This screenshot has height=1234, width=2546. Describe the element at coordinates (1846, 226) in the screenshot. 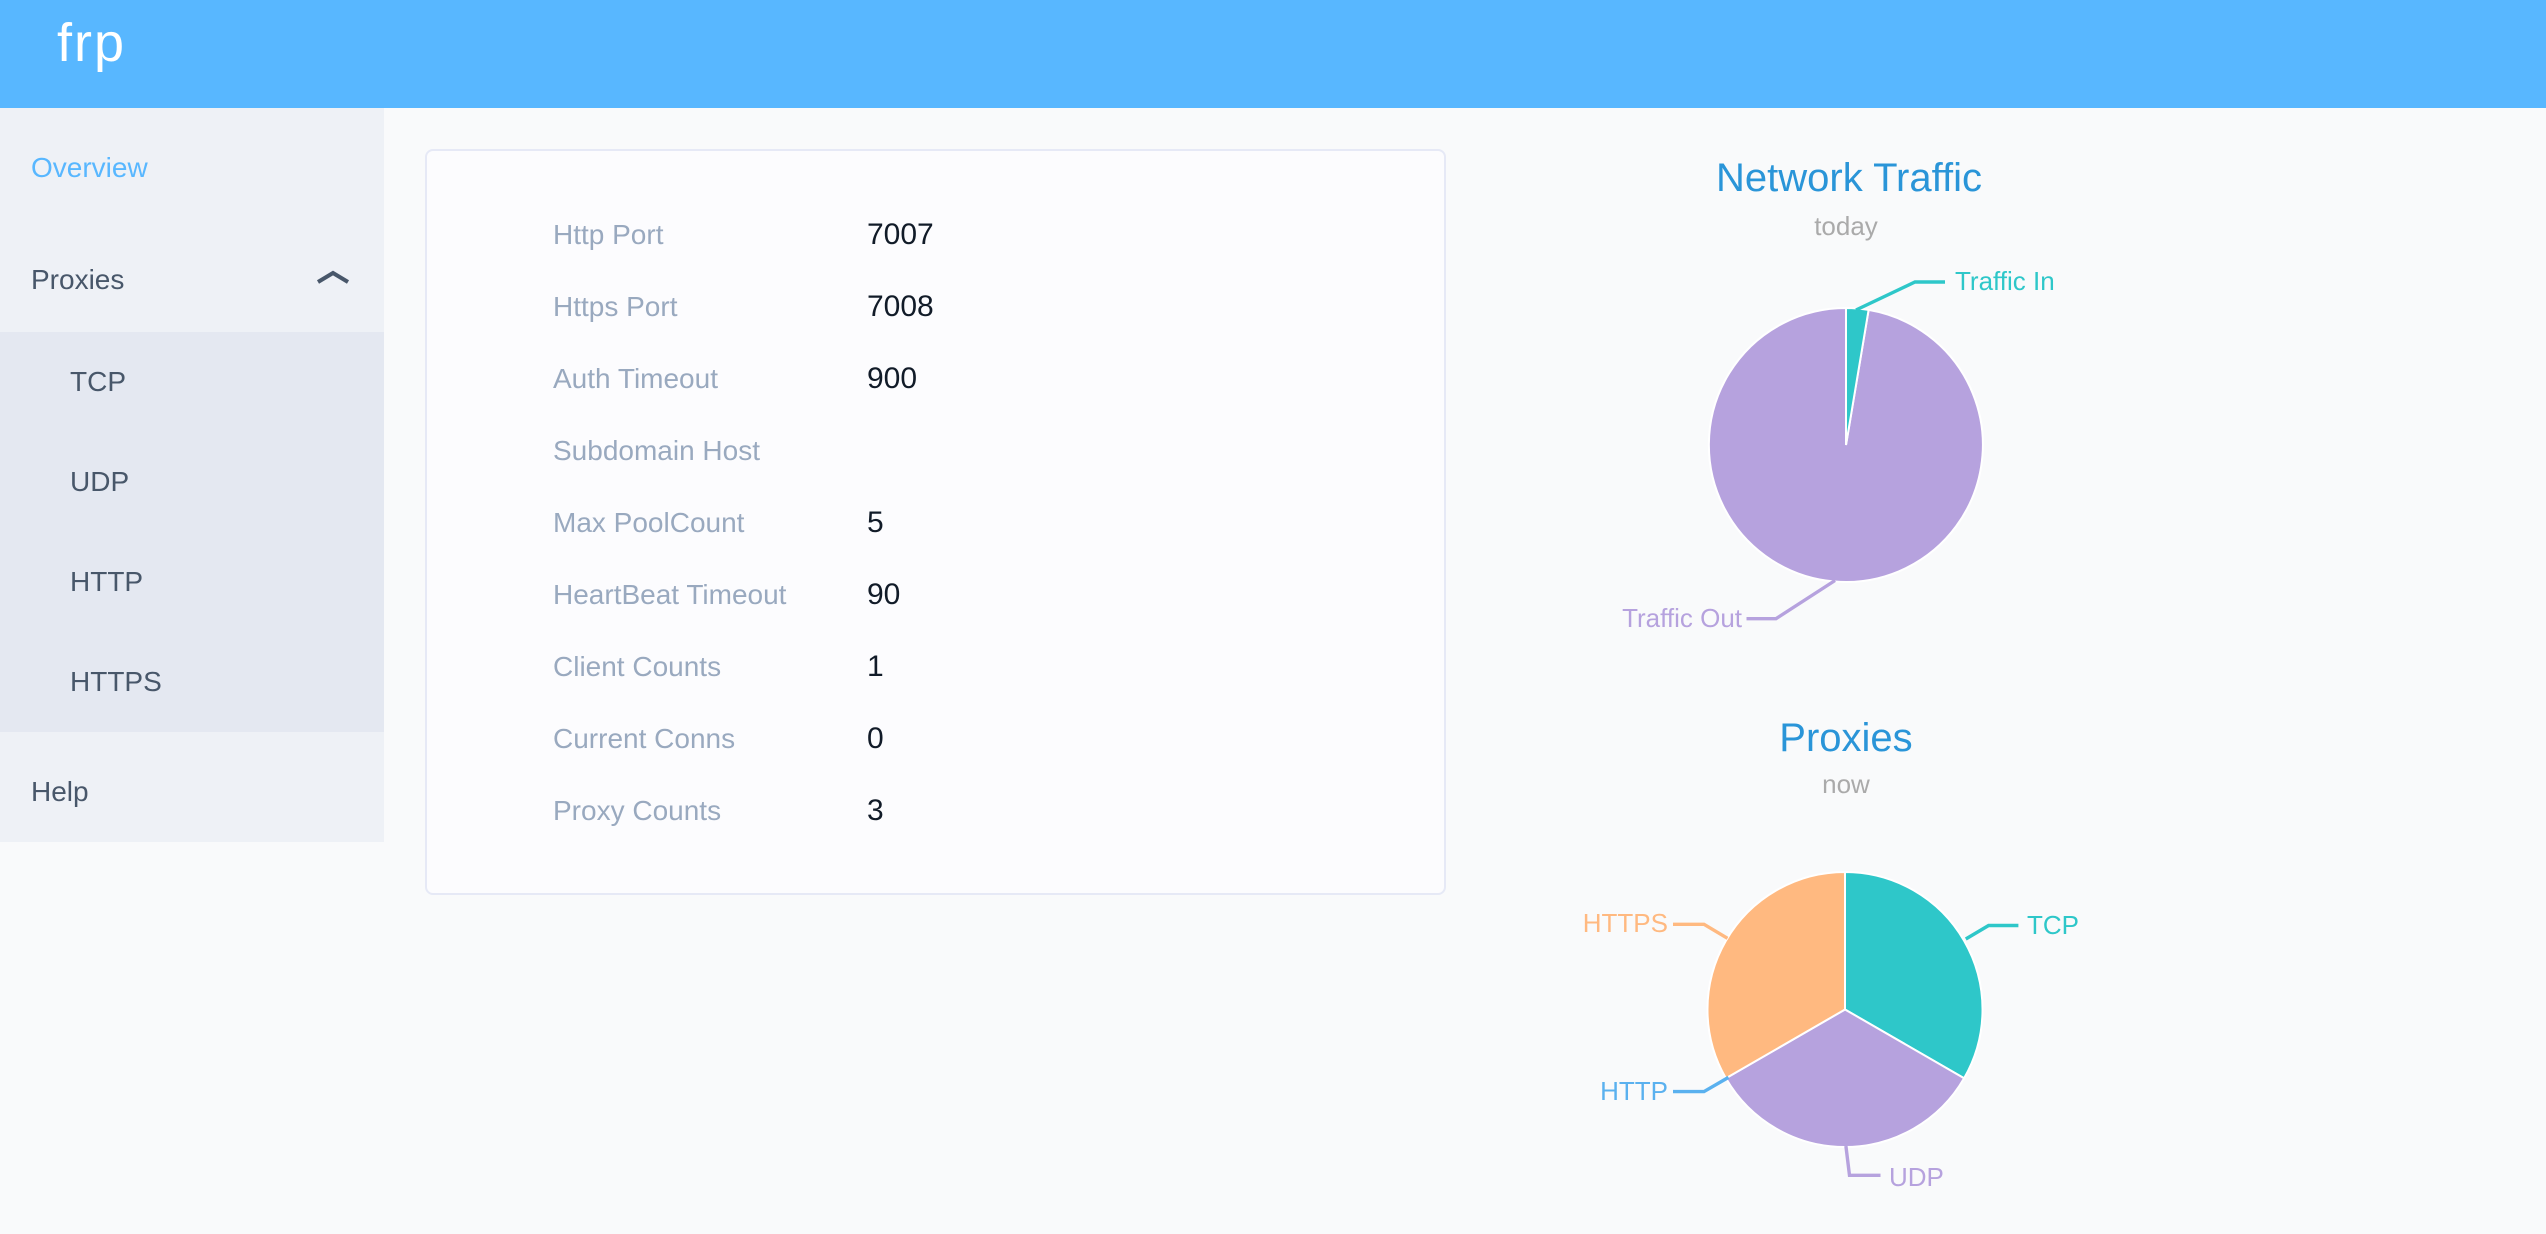

I see `svg-text: today` at that location.